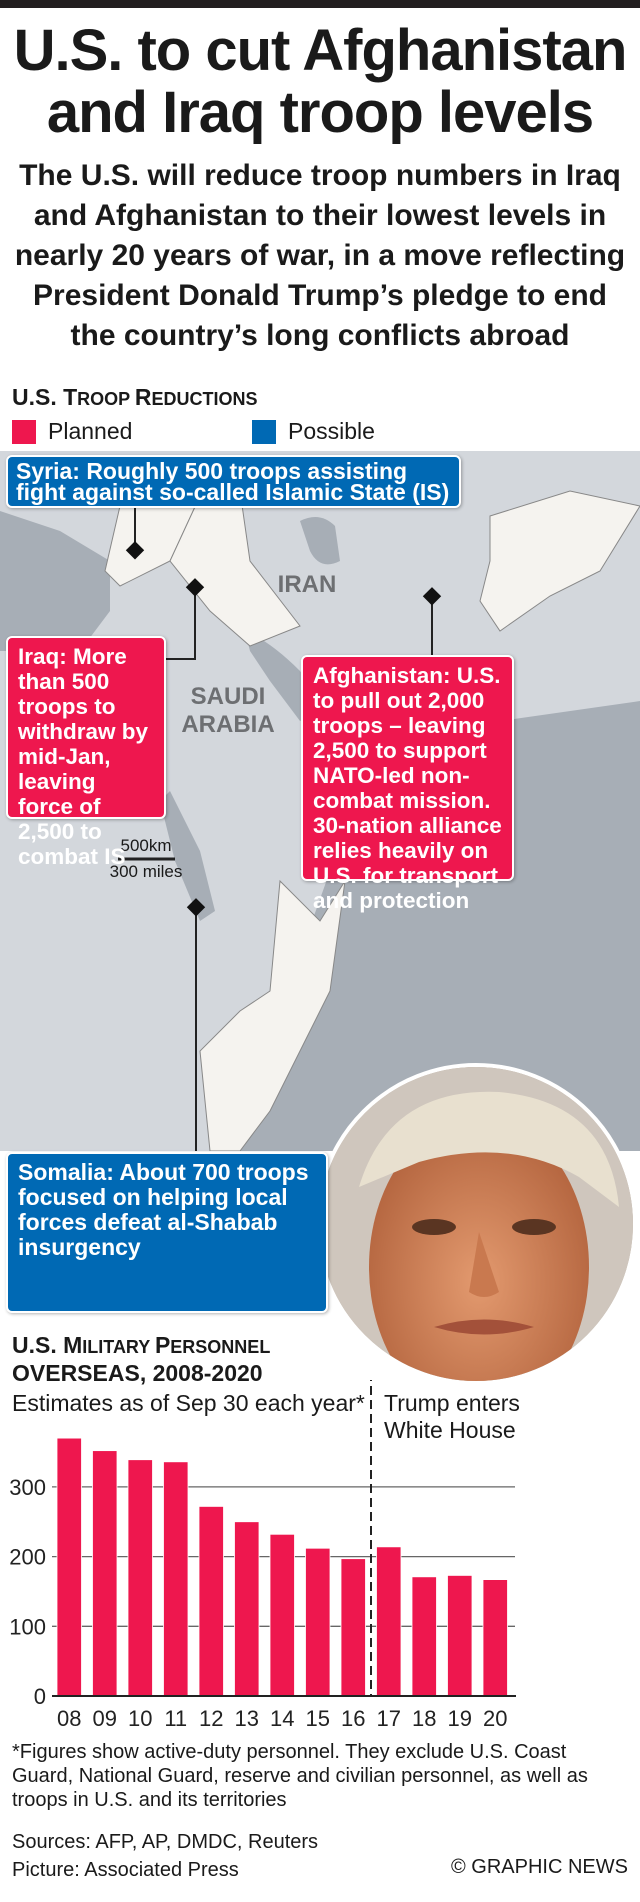 This screenshot has width=640, height=1902. Describe the element at coordinates (27, 1626) in the screenshot. I see `y-tick-label: 100` at that location.